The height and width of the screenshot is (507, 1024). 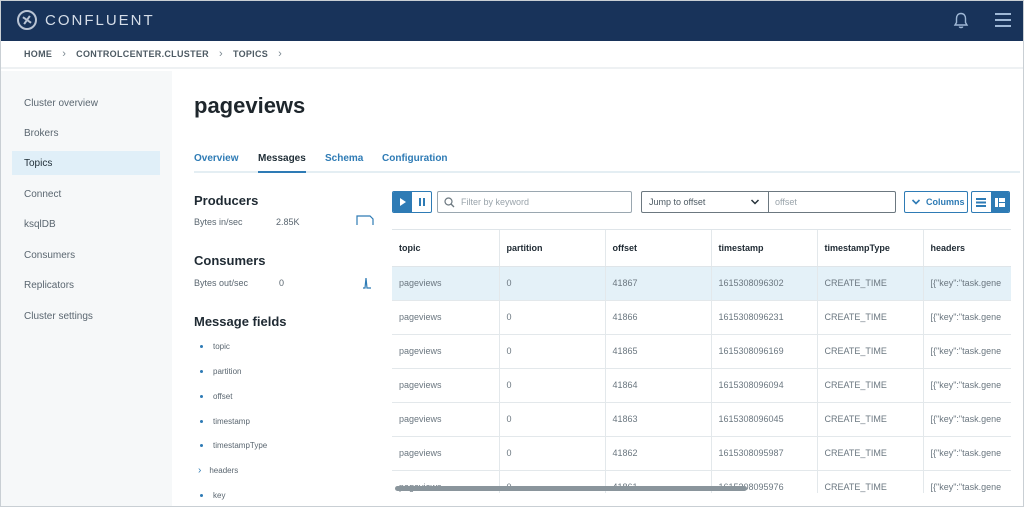 I want to click on field-label: offset, so click(x=223, y=396).